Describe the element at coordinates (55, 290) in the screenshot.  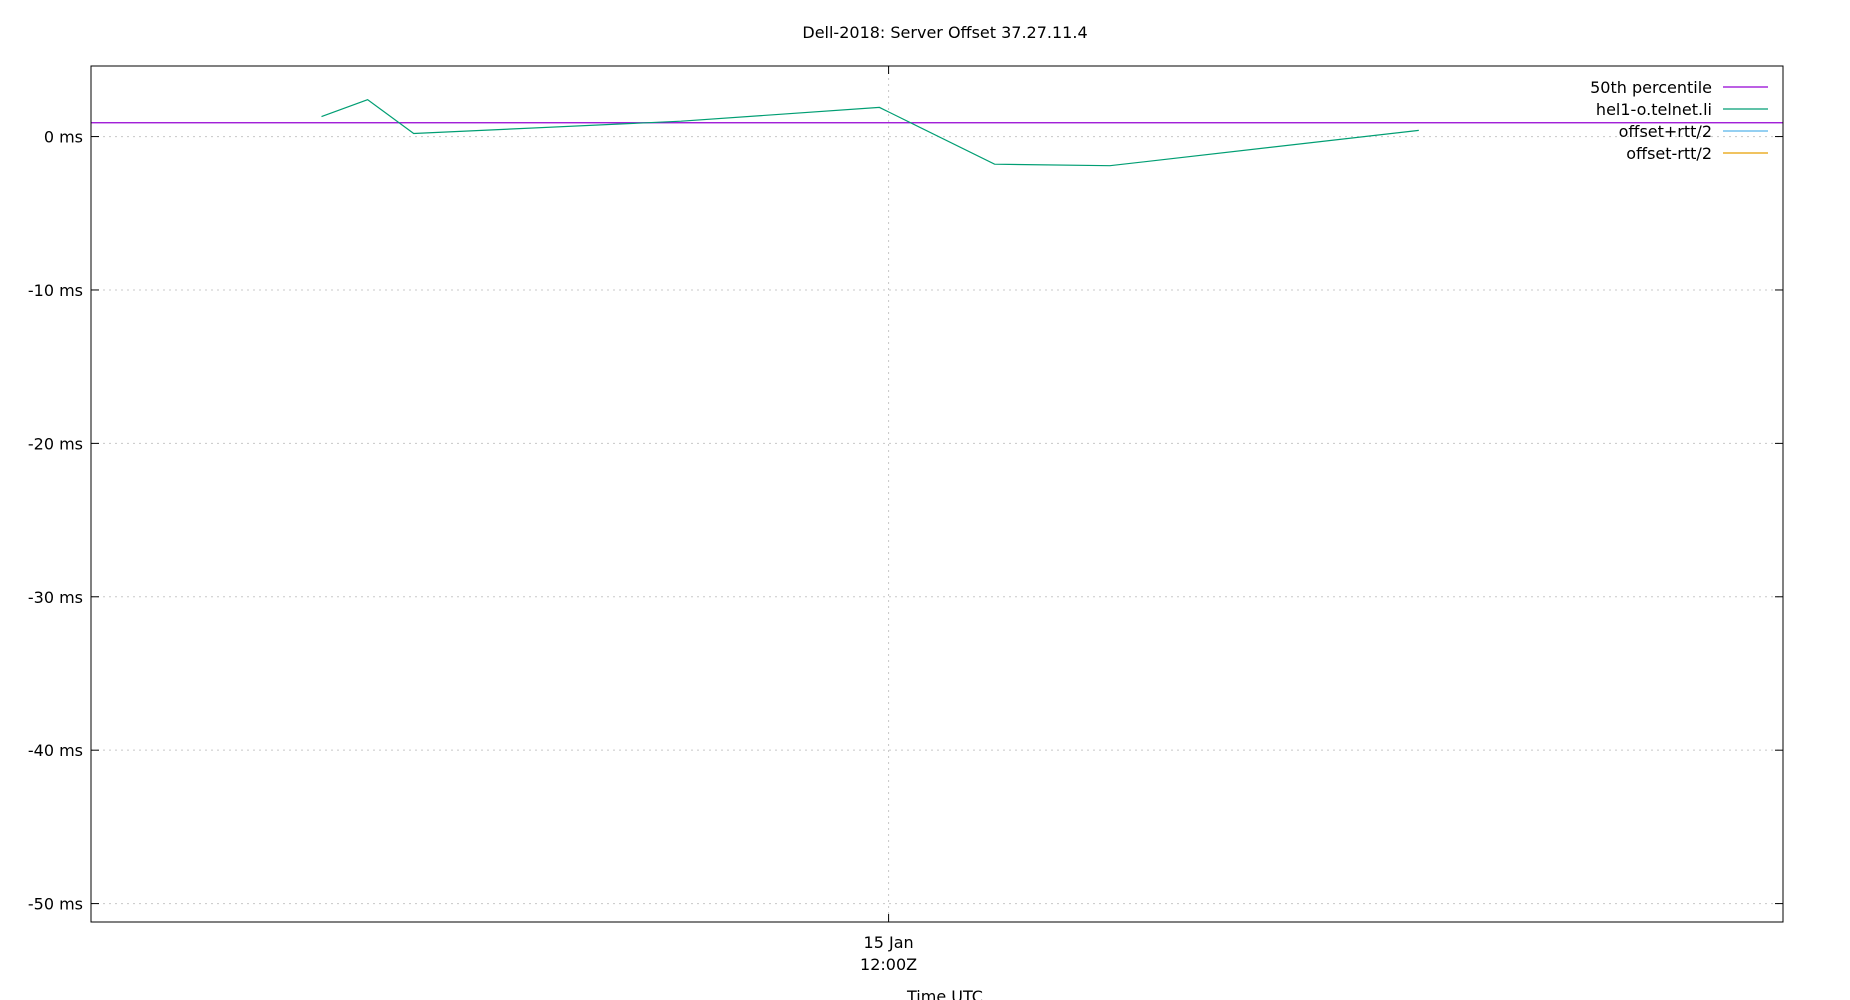
I see `y-tick-label: -10 ms` at that location.